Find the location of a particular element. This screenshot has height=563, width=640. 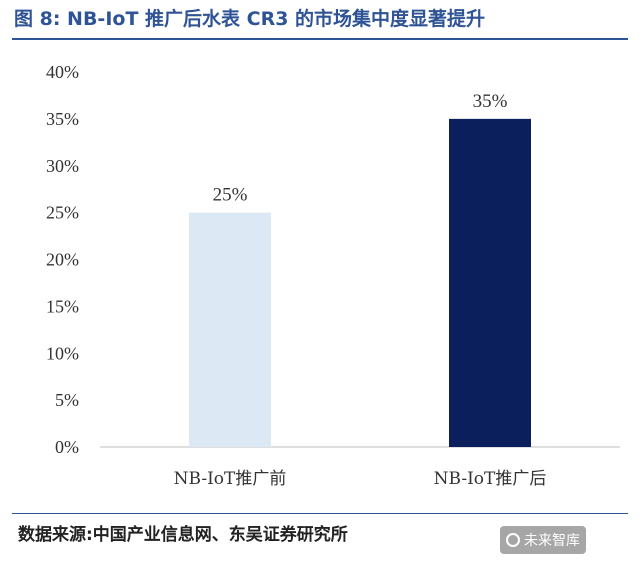

y-tick-label: 0% is located at coordinates (67, 447).